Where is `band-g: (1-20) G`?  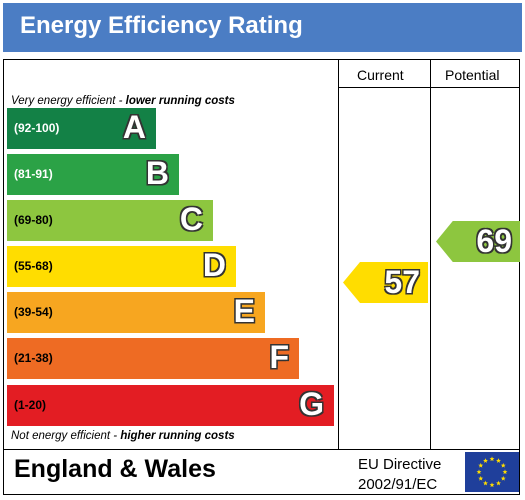
band-g: (1-20) G is located at coordinates (170, 405).